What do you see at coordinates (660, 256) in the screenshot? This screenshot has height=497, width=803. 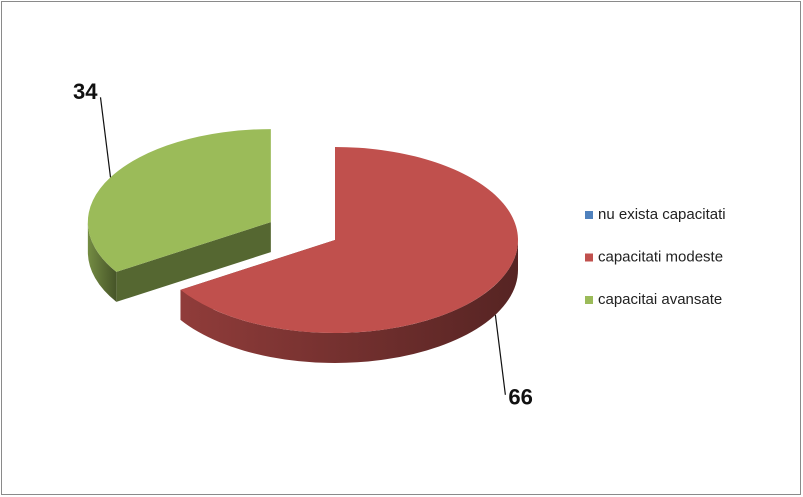 I see `legend-label: capacitati modeste` at bounding box center [660, 256].